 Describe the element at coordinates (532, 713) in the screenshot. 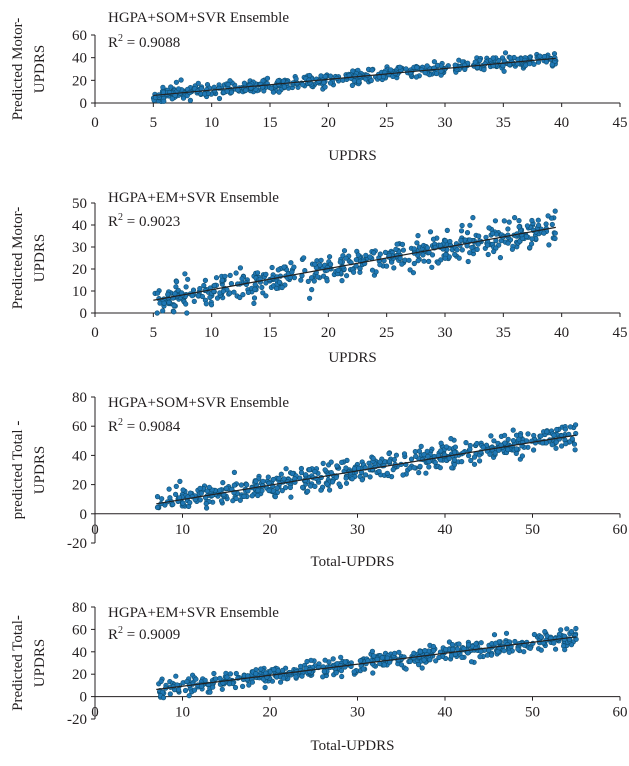

I see `x-tick-label: 50` at that location.